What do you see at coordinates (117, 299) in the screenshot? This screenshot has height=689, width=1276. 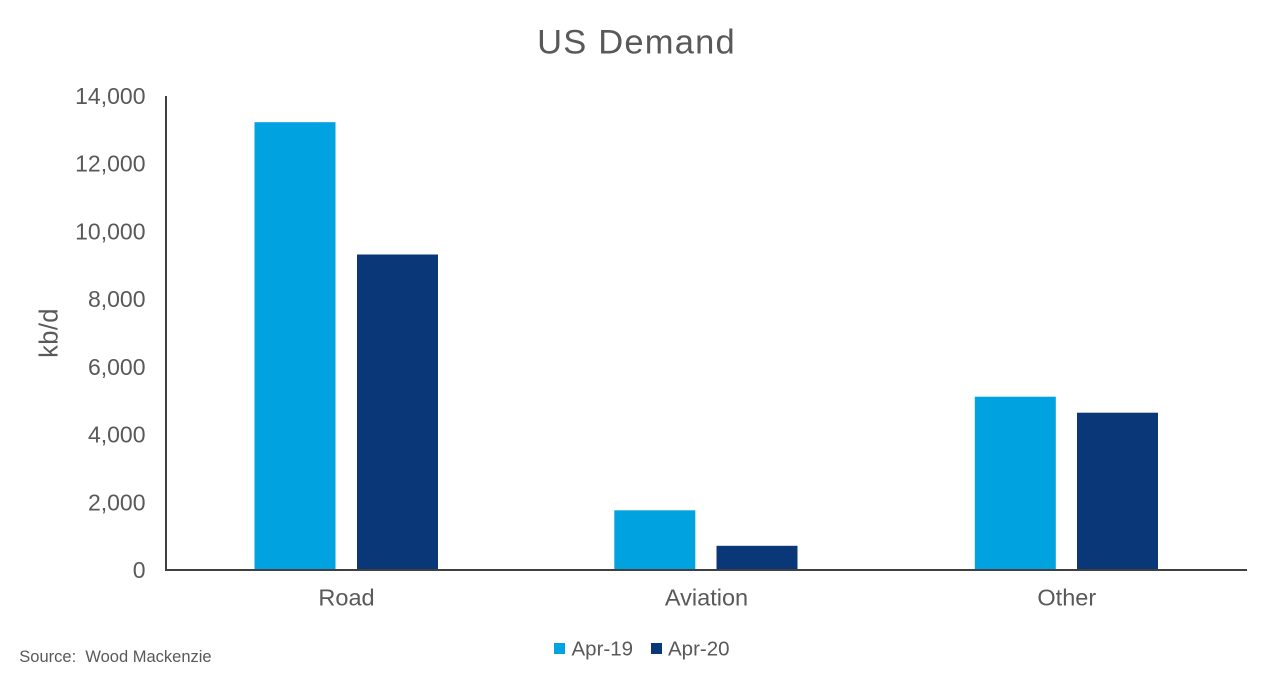 I see `svg-text: 8,000` at bounding box center [117, 299].